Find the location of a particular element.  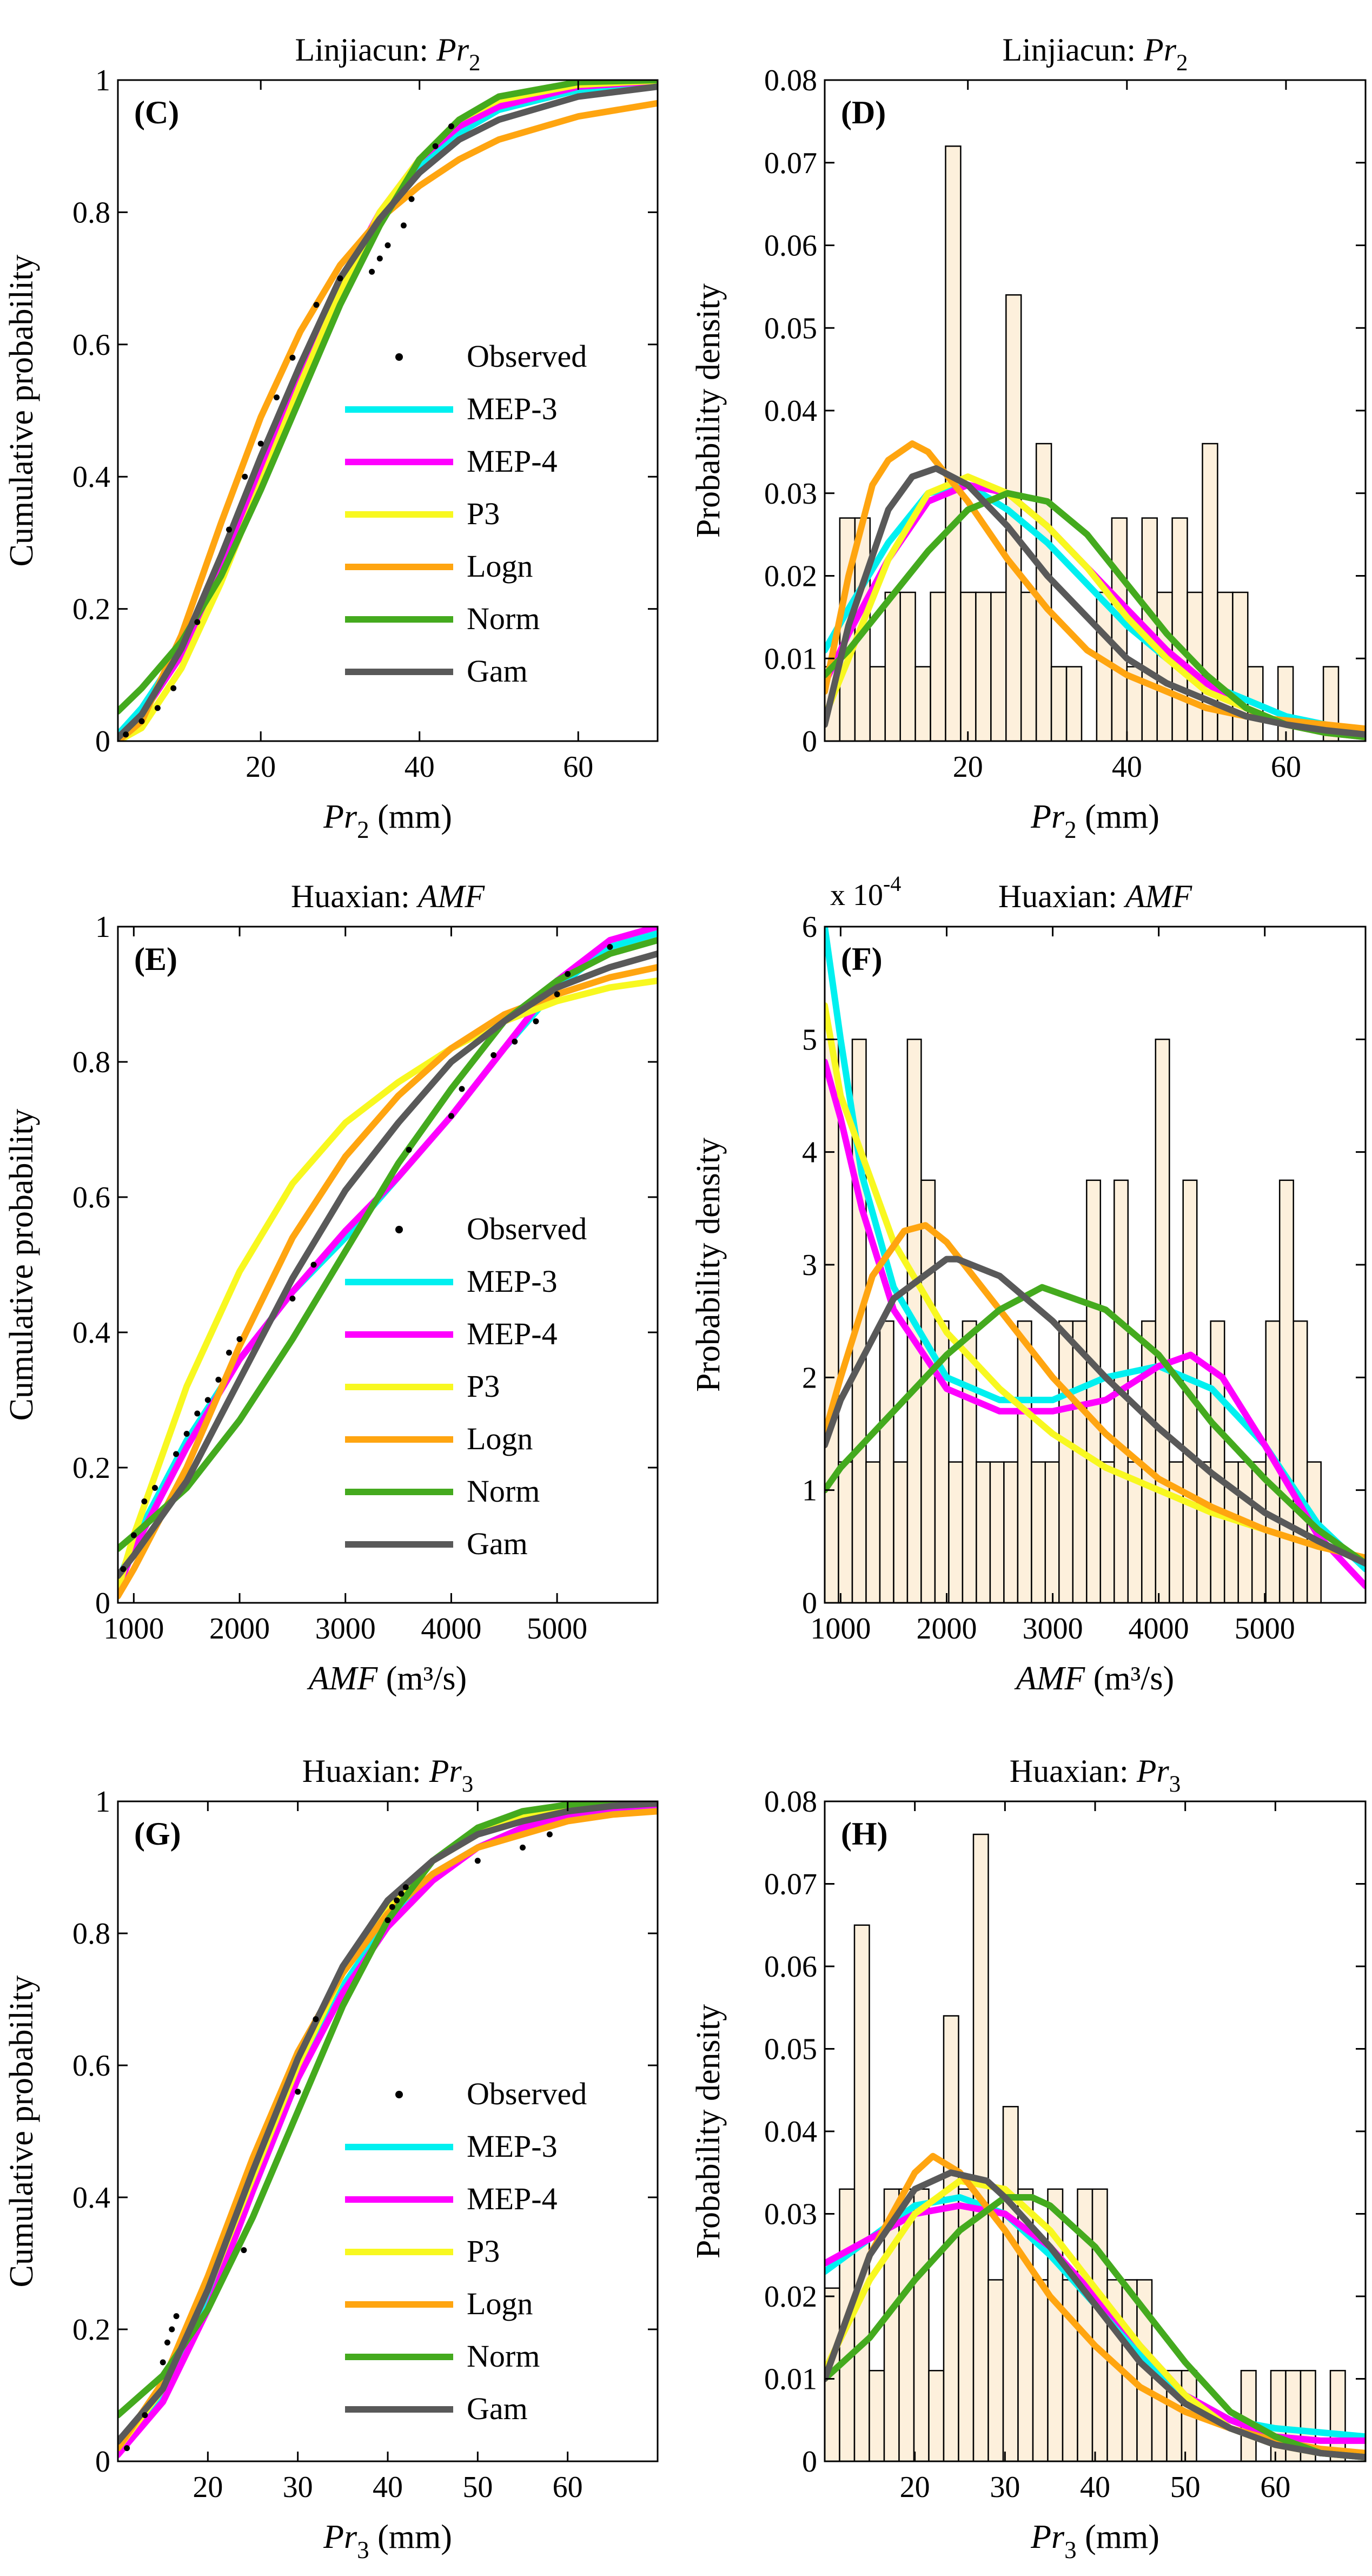

panel-e-legend-label-observed: Observed is located at coordinates (527, 1228).